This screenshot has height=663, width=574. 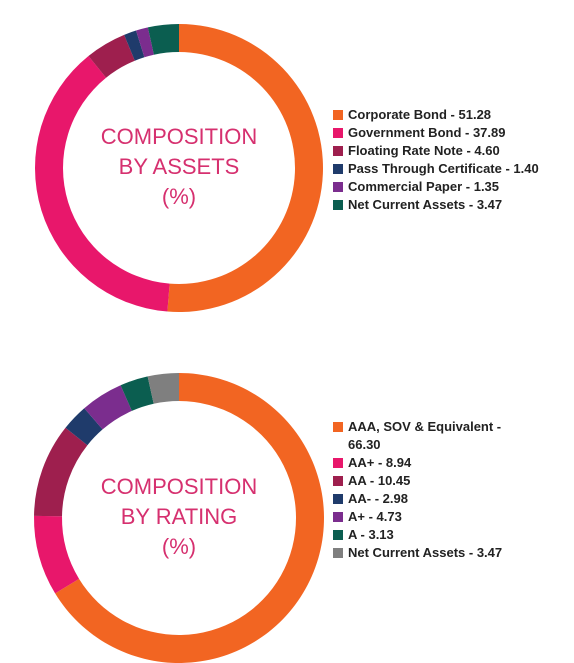 What do you see at coordinates (424, 150) in the screenshot?
I see `legend-label: Floating Rate Note - 4.60` at bounding box center [424, 150].